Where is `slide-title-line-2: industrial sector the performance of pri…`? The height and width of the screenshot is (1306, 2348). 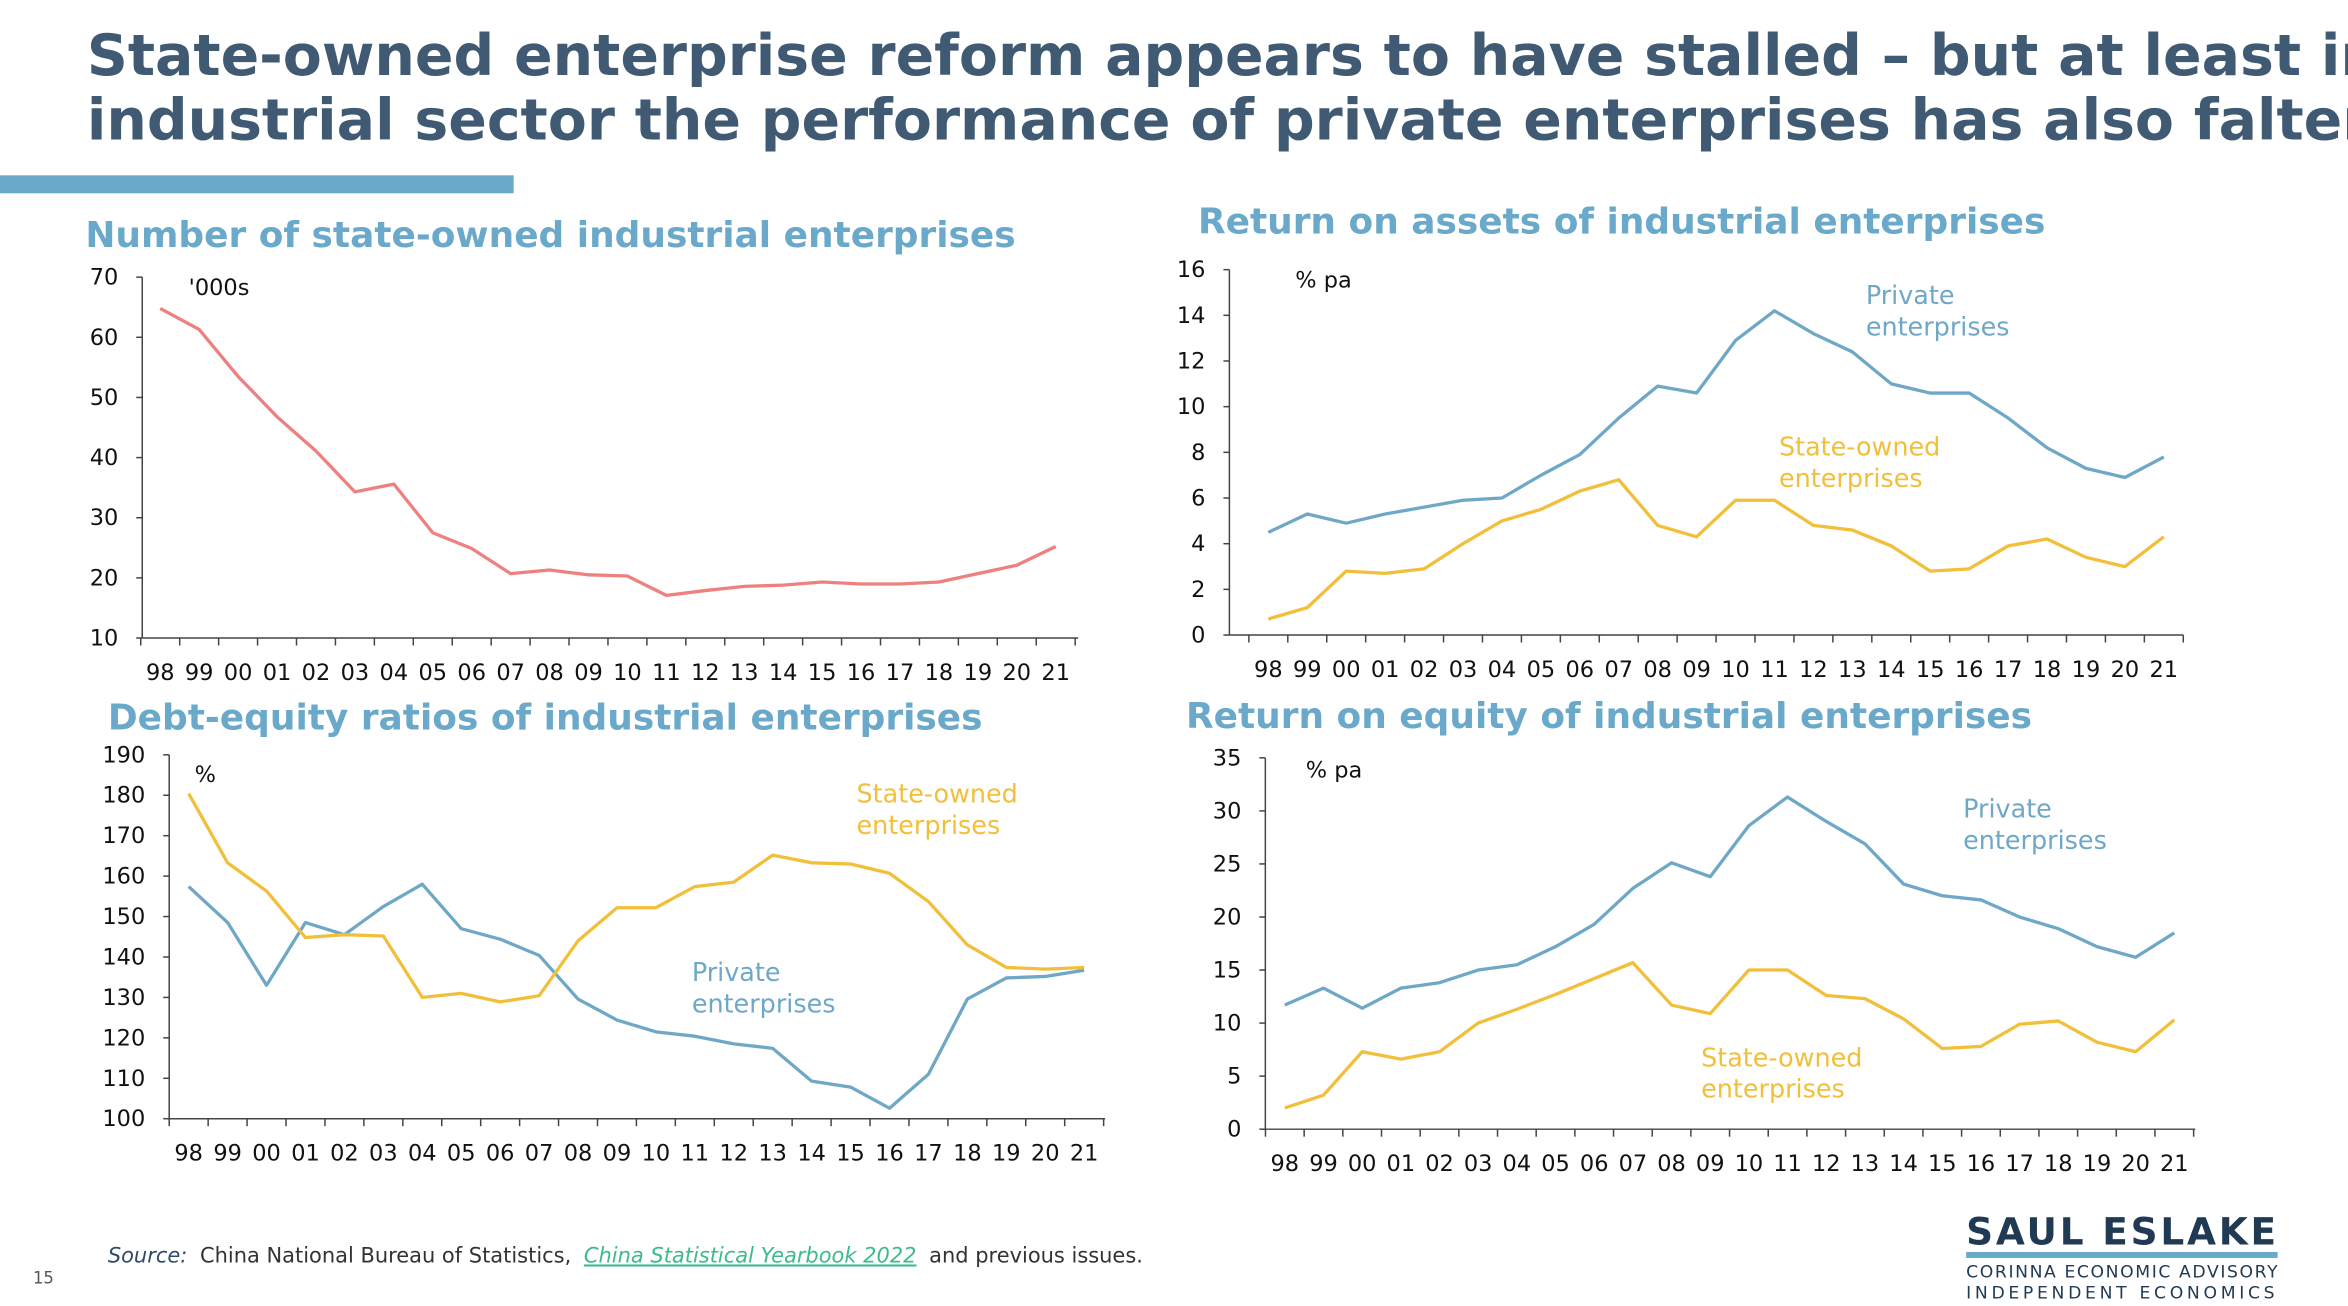
slide-title-line-2: industrial sector the performance of pri… is located at coordinates (1217, 120).